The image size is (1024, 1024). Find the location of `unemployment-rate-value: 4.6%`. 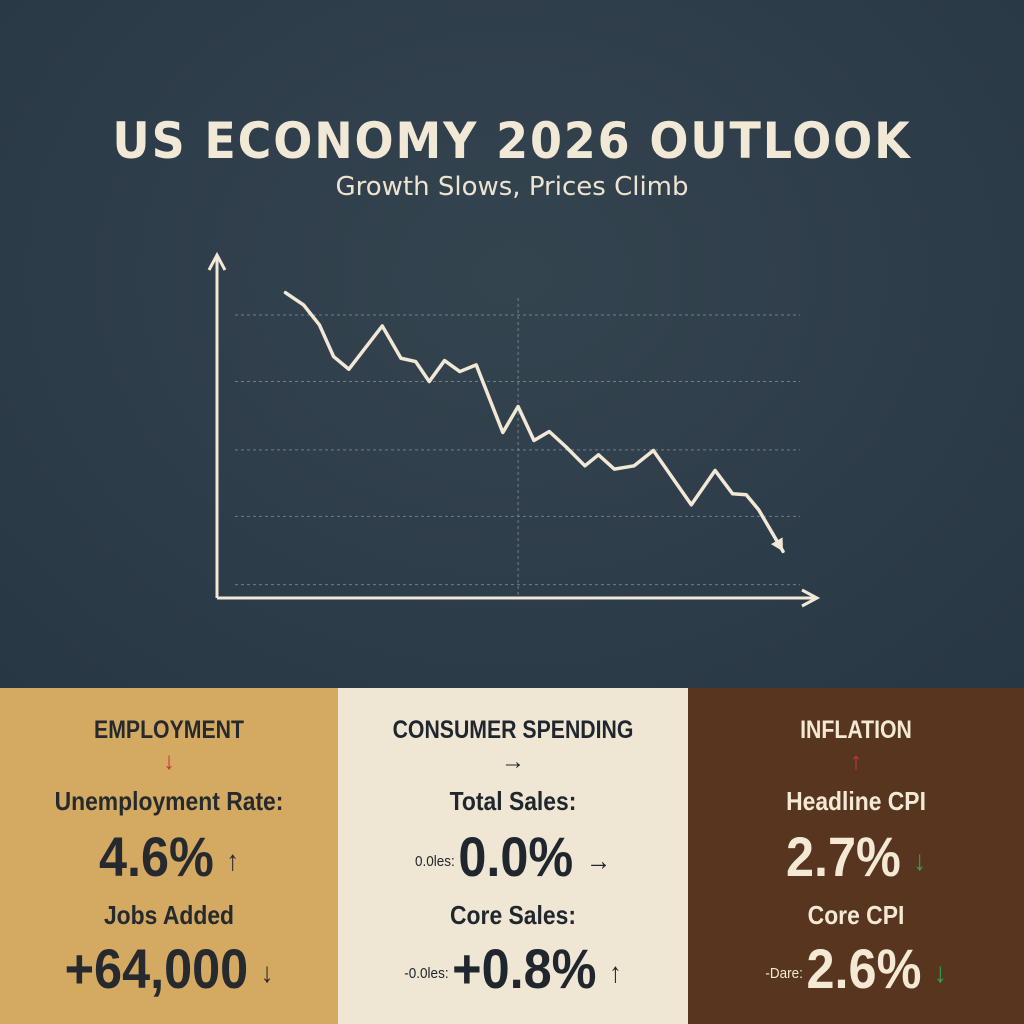

unemployment-rate-value: 4.6% is located at coordinates (156, 856).